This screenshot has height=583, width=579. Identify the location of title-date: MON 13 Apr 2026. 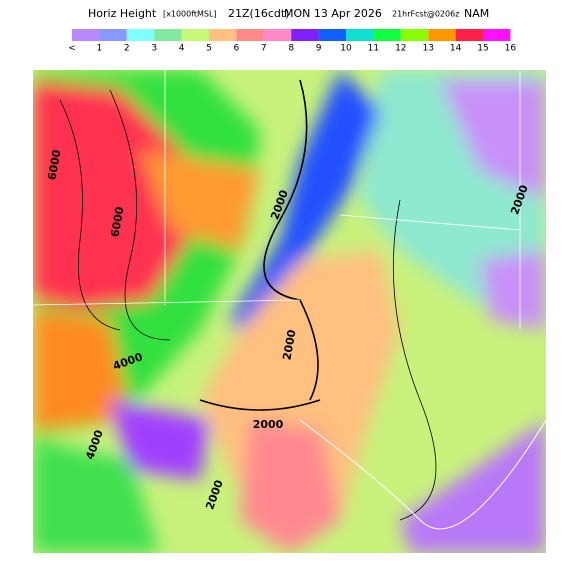
(333, 13).